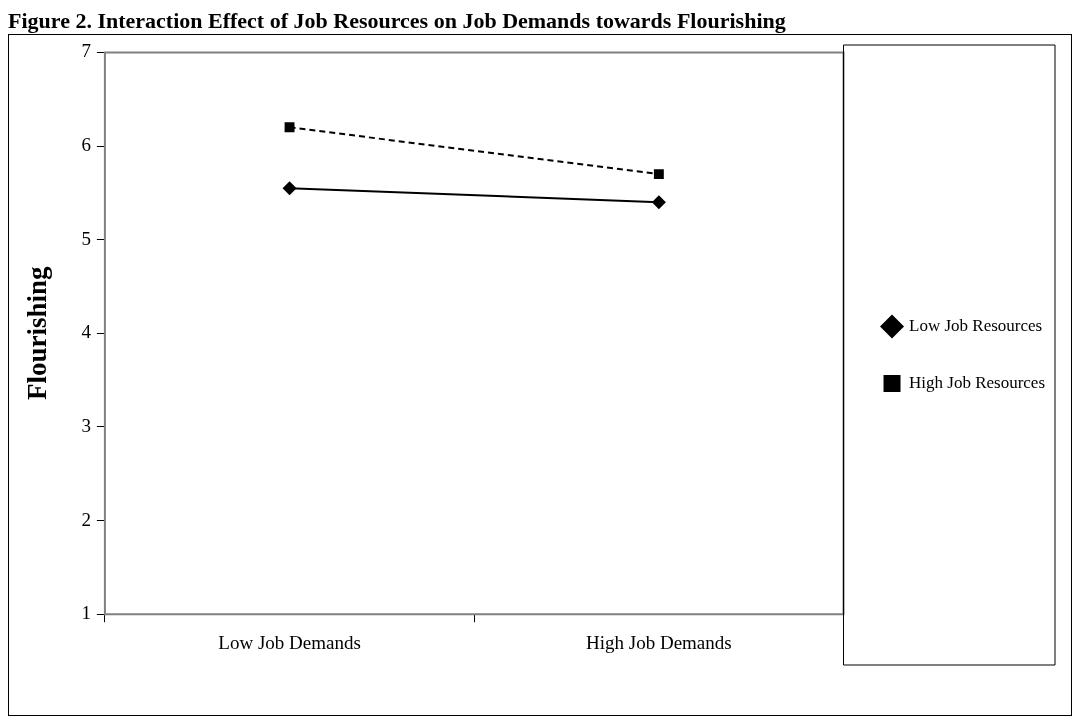 This screenshot has width=1080, height=728. Describe the element at coordinates (289, 642) in the screenshot. I see `x-tick-label: Low Job Demands` at that location.